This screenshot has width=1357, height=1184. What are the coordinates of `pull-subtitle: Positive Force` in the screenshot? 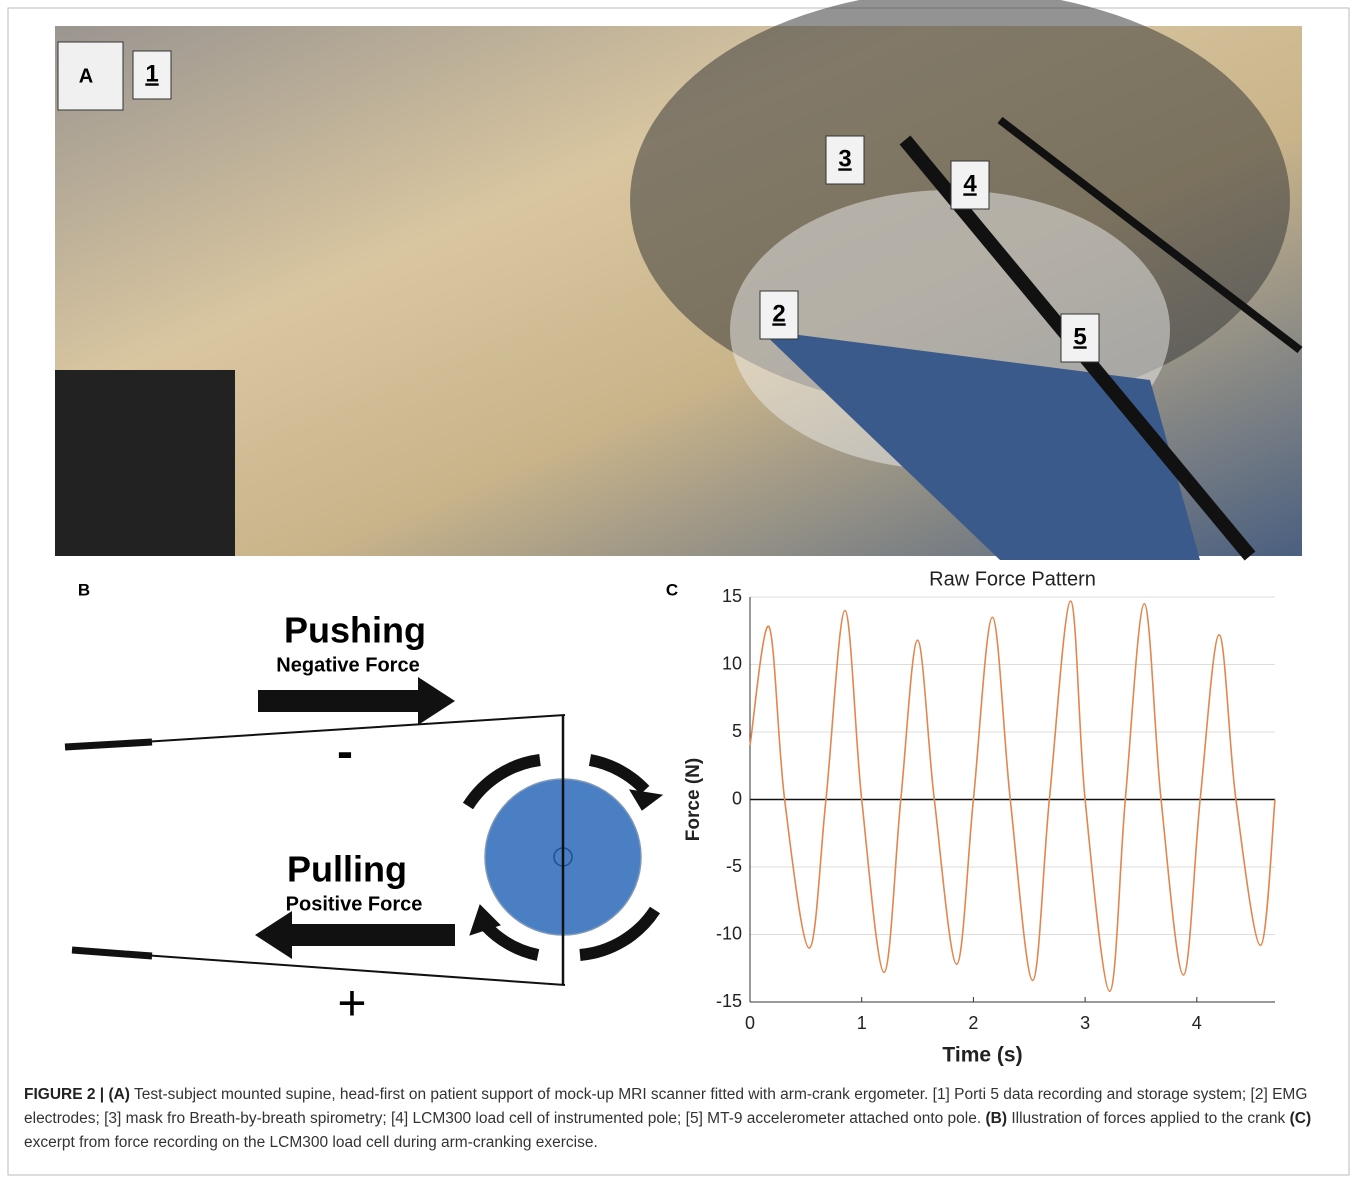 It's located at (354, 904).